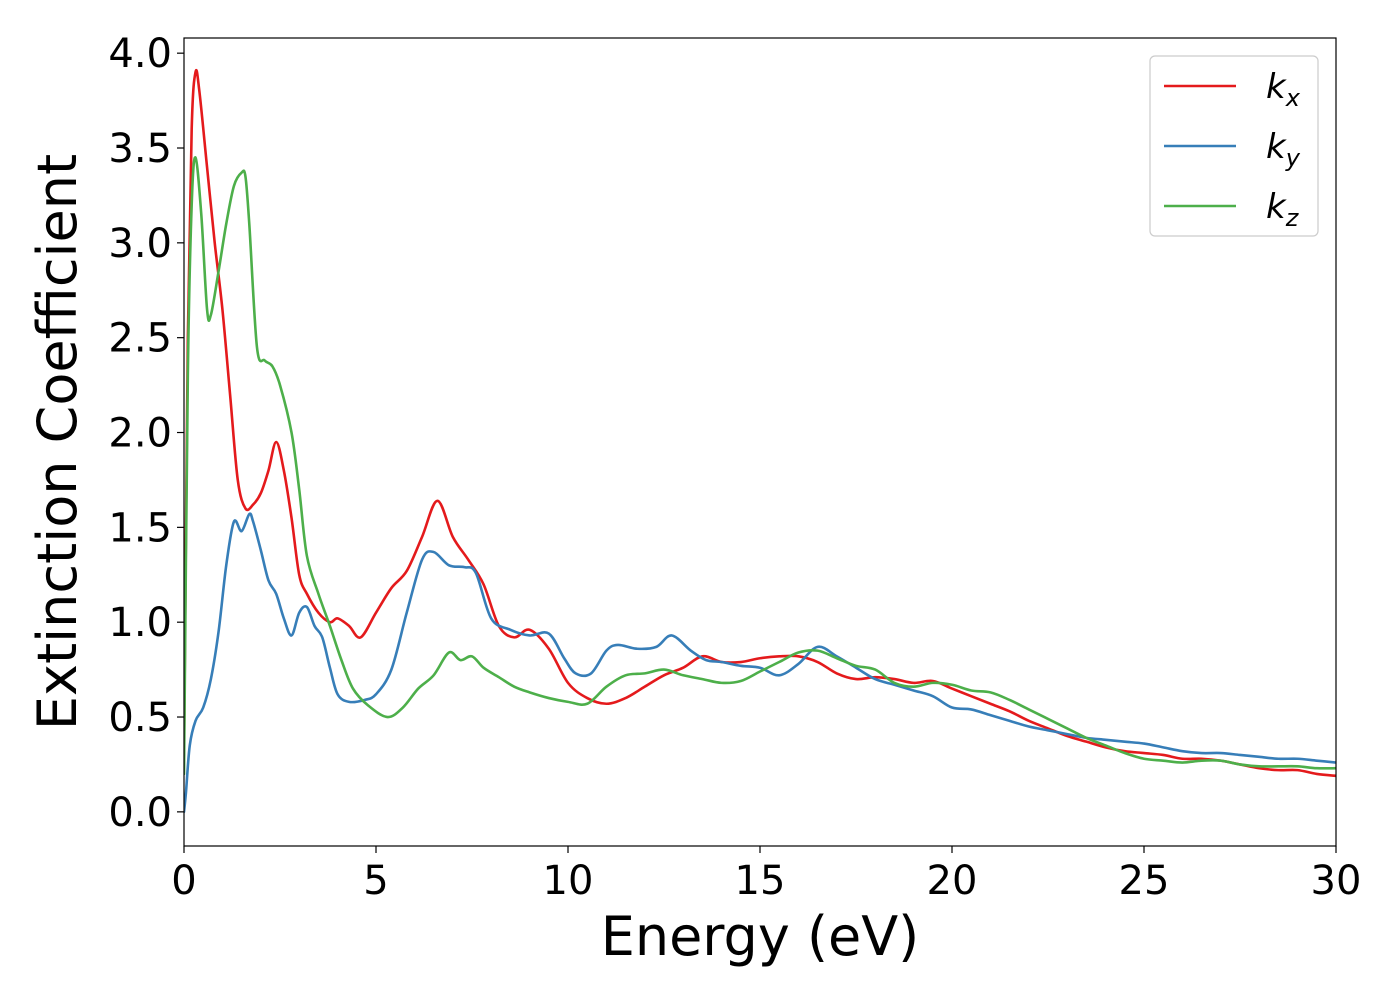  What do you see at coordinates (140, 528) in the screenshot?
I see `y-tick-label: 1.5` at bounding box center [140, 528].